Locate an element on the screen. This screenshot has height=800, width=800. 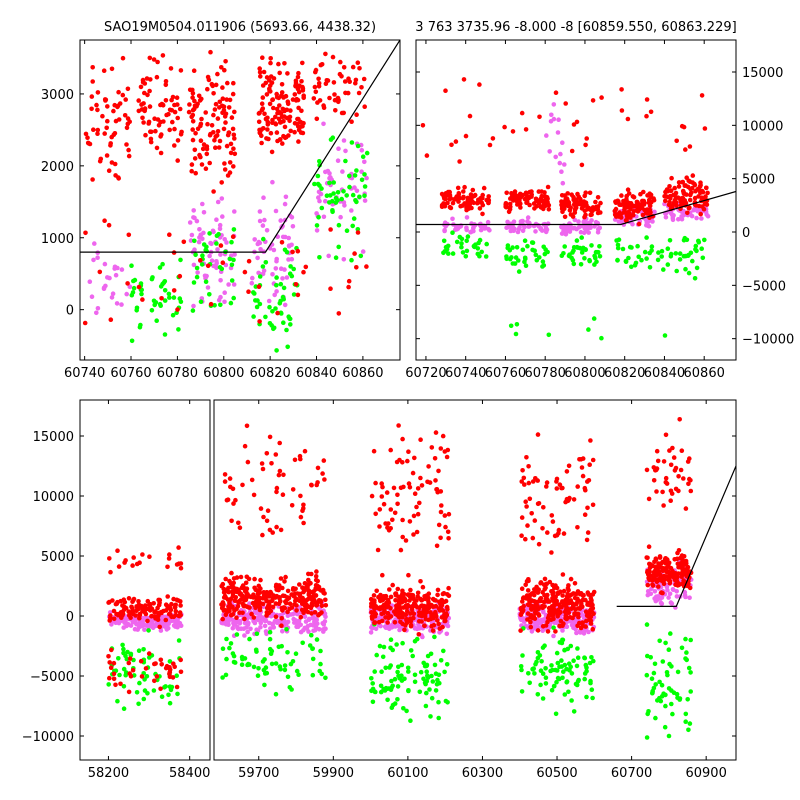
top-left-points is located at coordinates (226, 201).